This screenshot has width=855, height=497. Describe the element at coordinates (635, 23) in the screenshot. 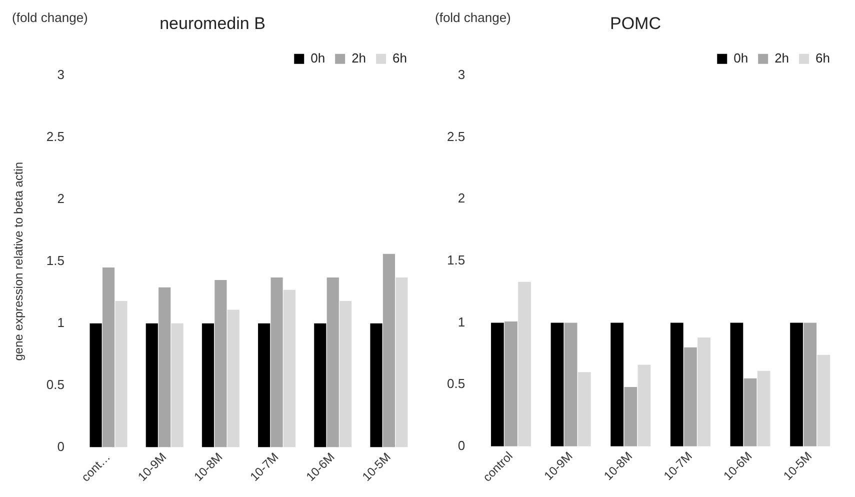

I see `chart-title: POMC` at that location.